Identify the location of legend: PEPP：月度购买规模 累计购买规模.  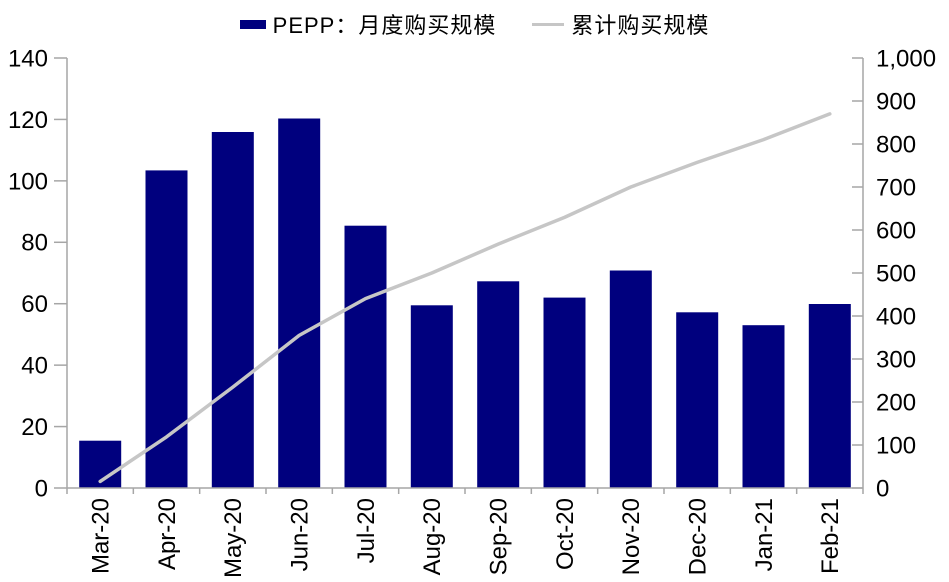
(474, 24).